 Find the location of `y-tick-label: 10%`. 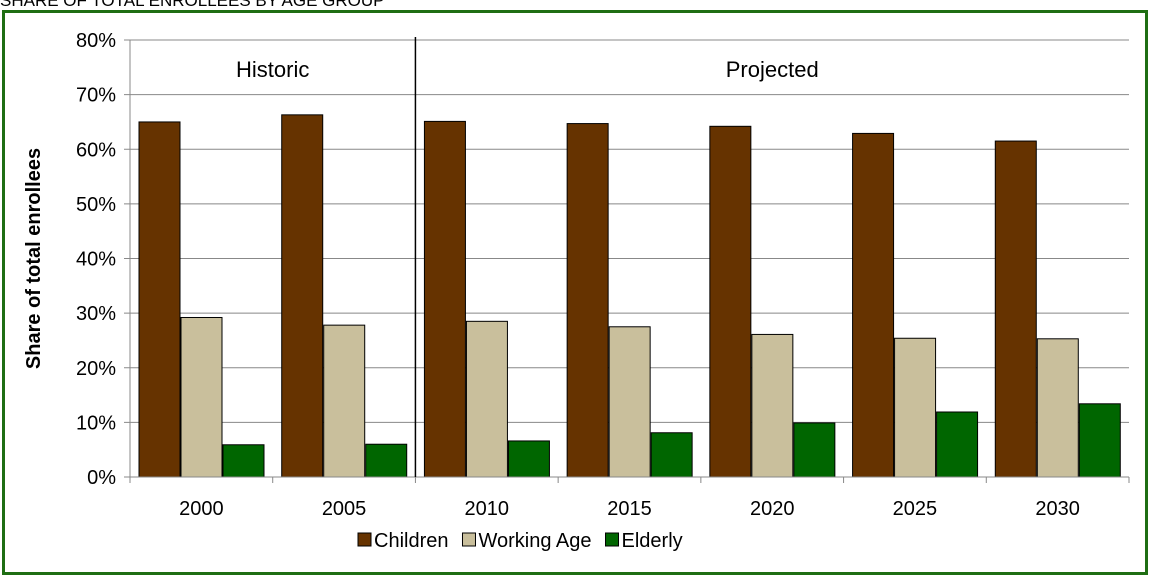

y-tick-label: 10% is located at coordinates (96, 423).